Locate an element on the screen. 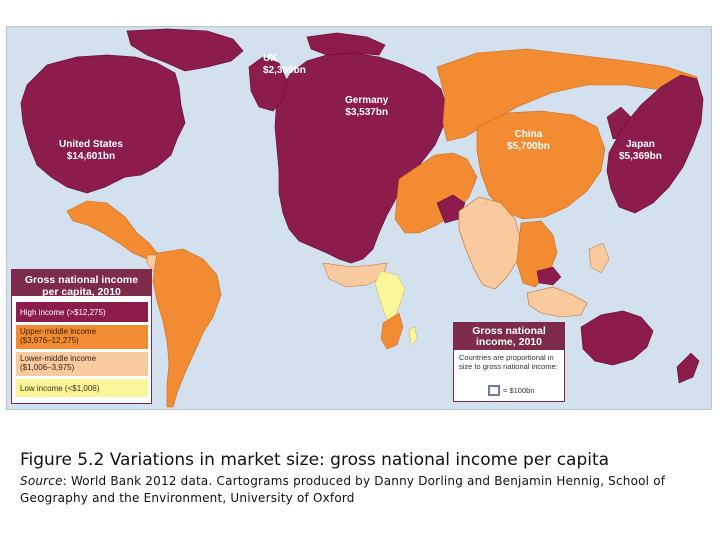 Image resolution: width=720 pixels, height=540 pixels. region-indonesia is located at coordinates (557, 302).